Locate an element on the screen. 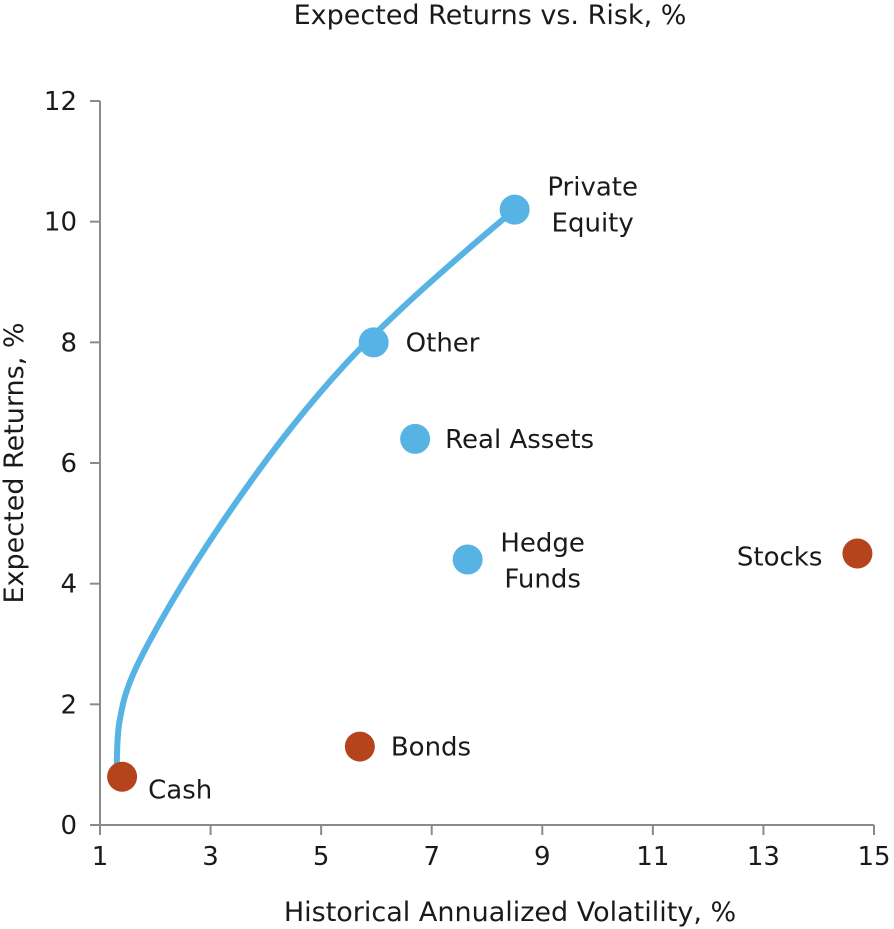  chart-title: Expected Returns vs. Risk, % is located at coordinates (490, 15).